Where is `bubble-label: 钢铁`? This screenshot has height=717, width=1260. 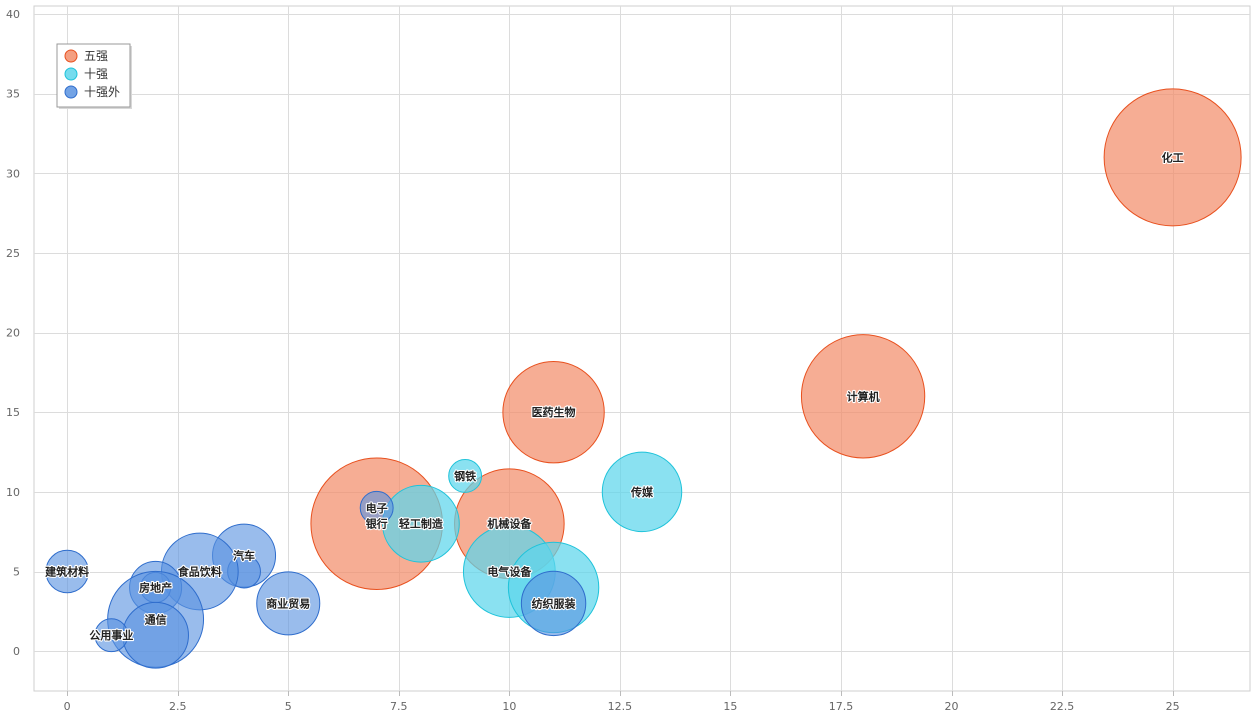
bubble-label: 钢铁 is located at coordinates (465, 476).